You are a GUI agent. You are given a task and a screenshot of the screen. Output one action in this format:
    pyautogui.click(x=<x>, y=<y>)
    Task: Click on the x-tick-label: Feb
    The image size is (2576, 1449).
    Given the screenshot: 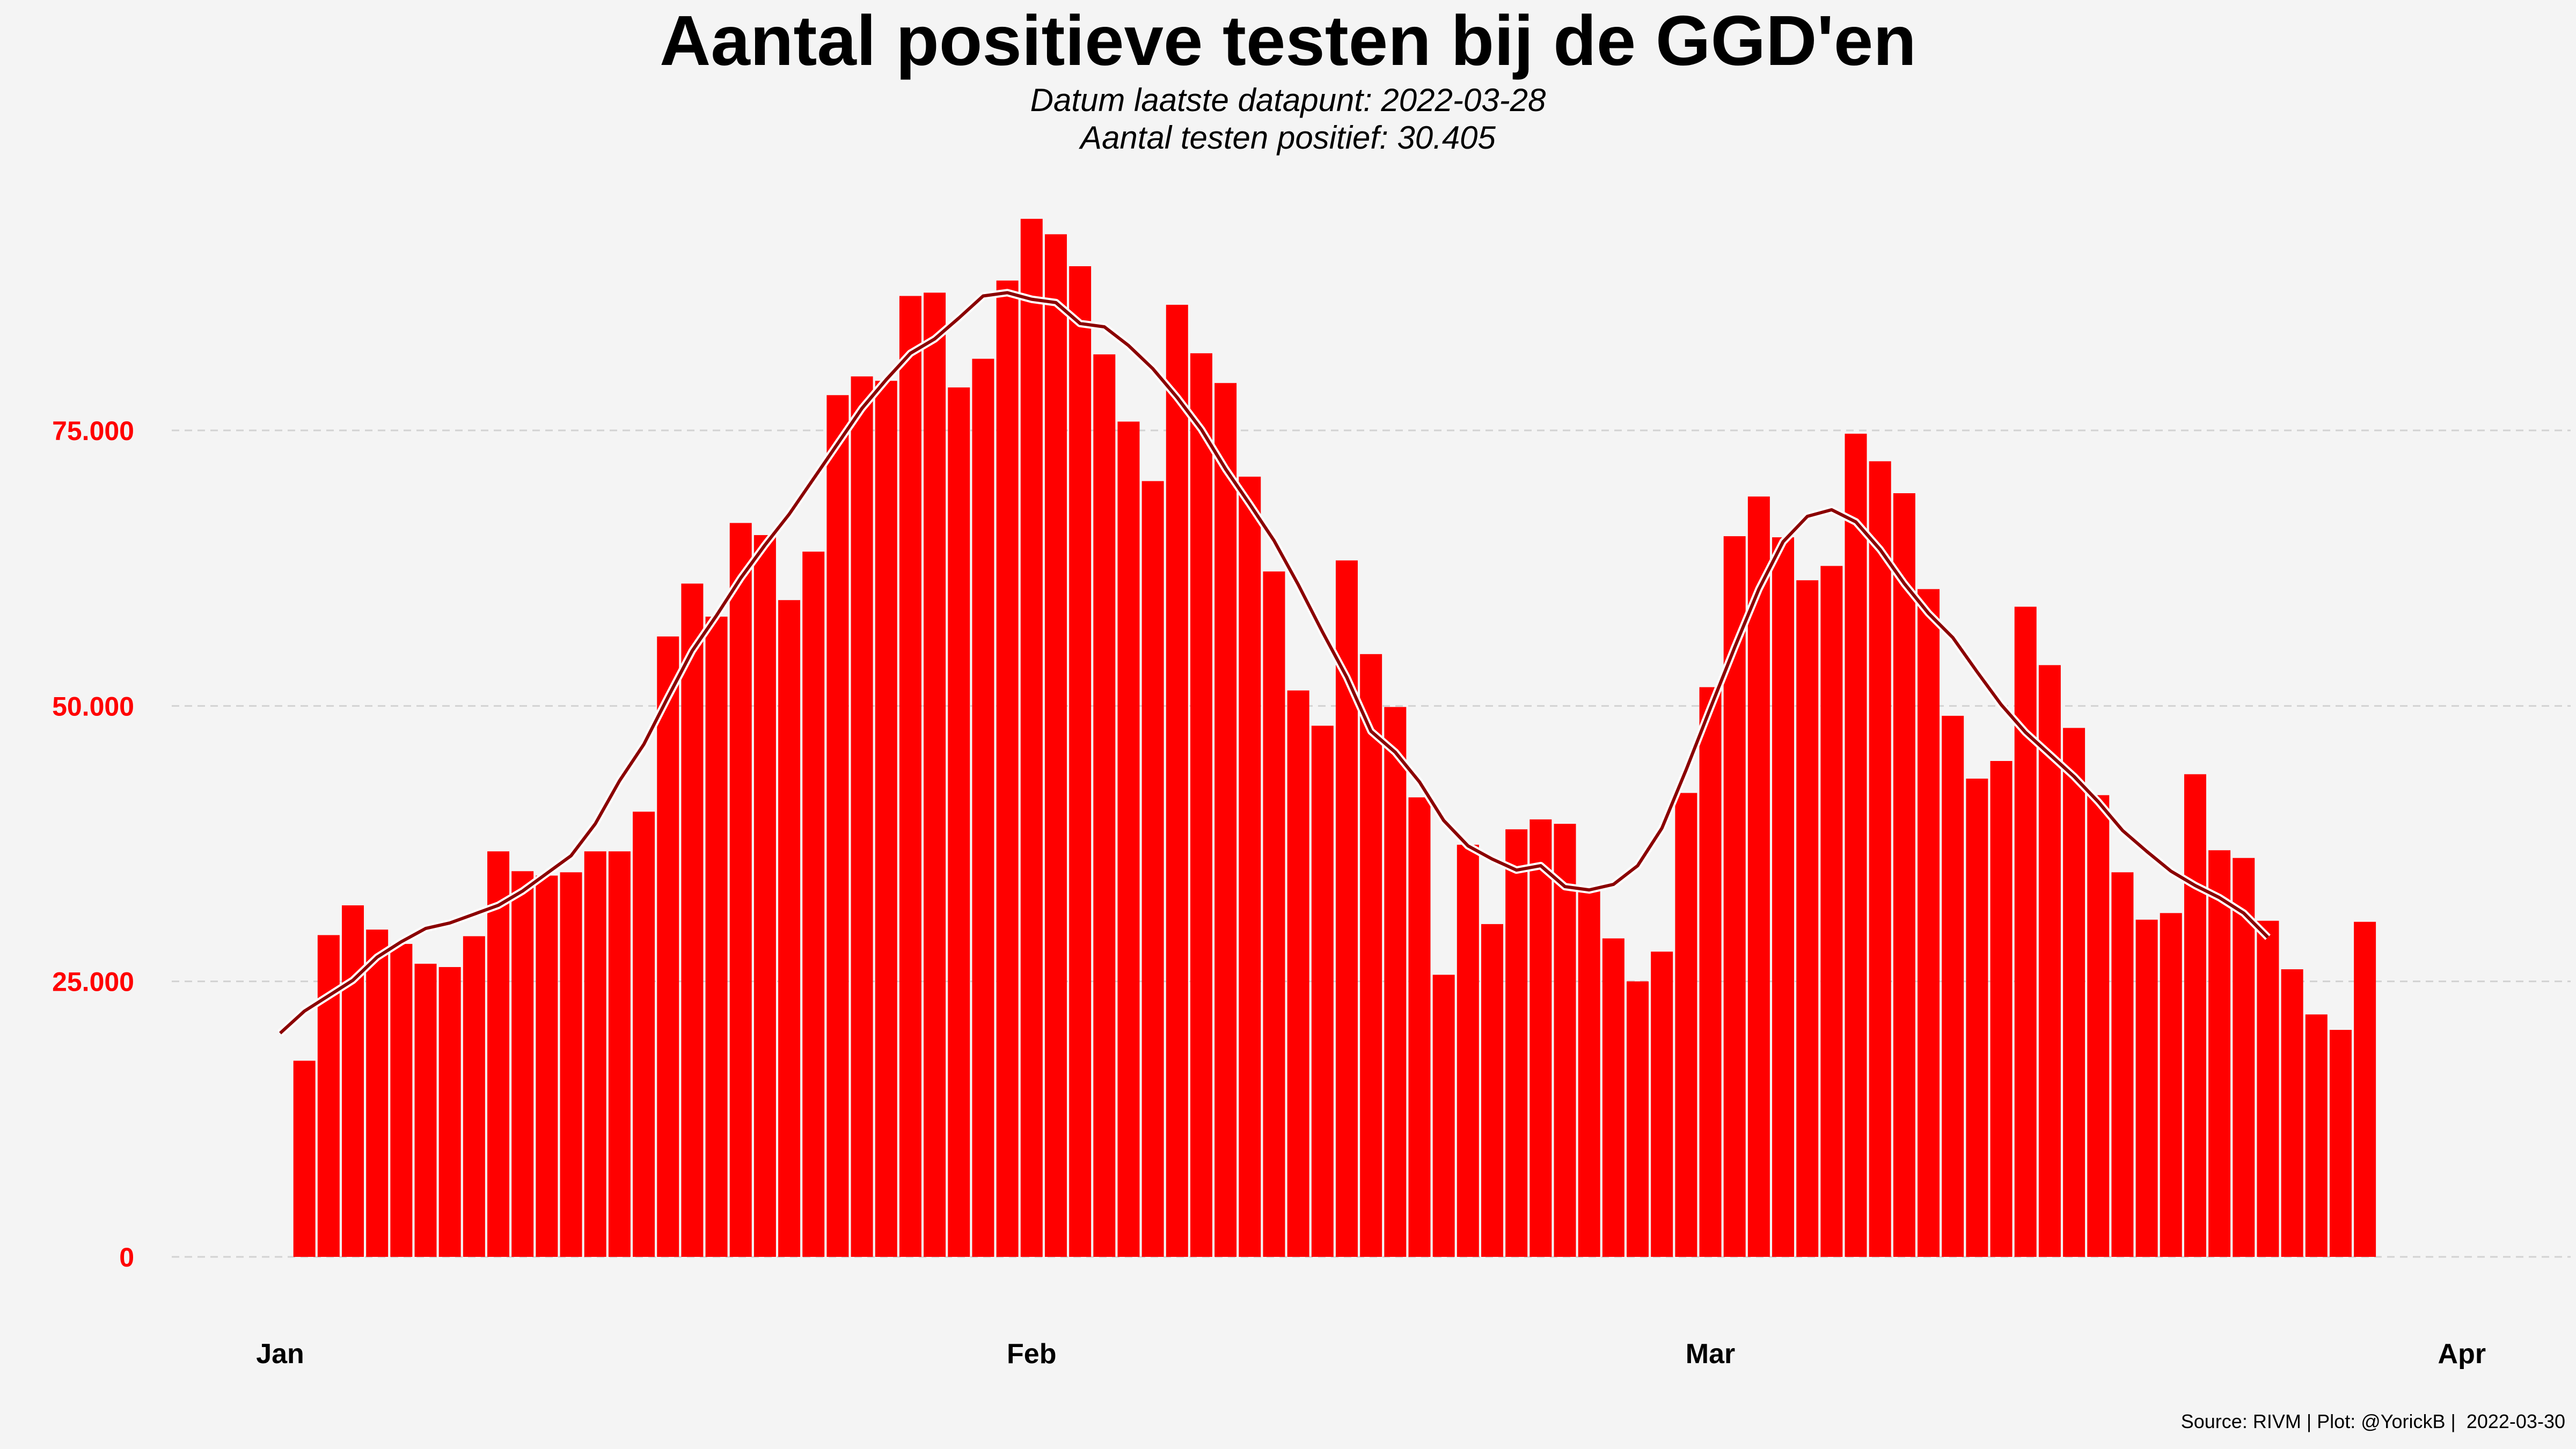 What is the action you would take?
    pyautogui.click(x=1031, y=1354)
    